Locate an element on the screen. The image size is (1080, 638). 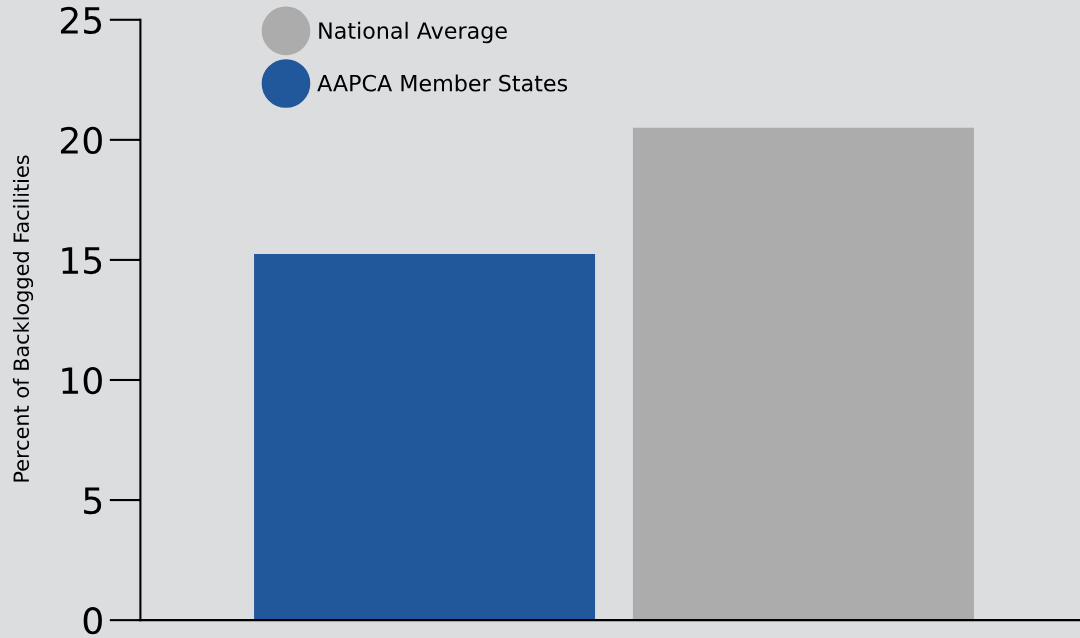
y-tick-label: 25 is located at coordinates (81, 20).